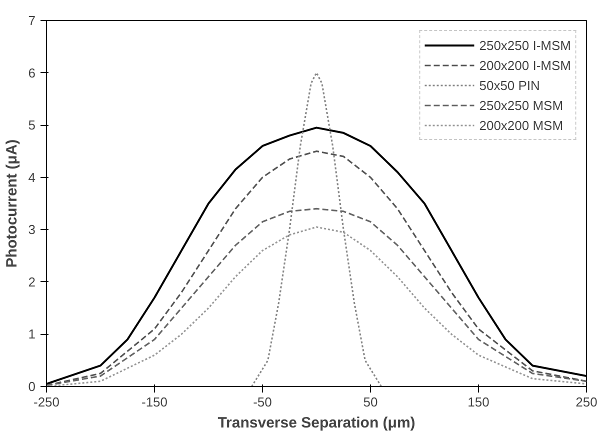  What do you see at coordinates (32, 230) in the screenshot?
I see `y-tick-label: 3` at bounding box center [32, 230].